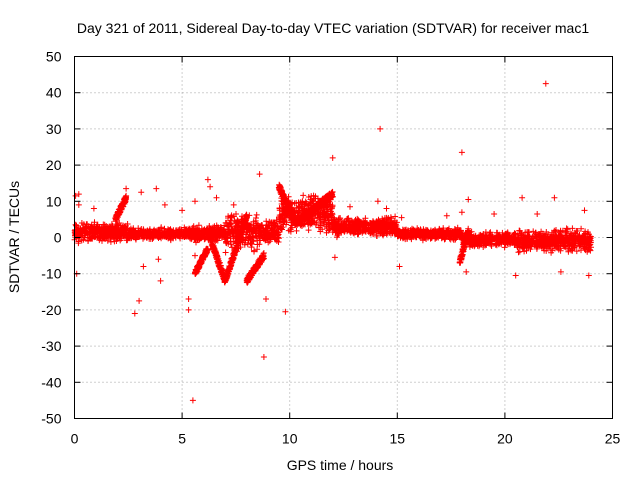  I want to click on y-tick-label: -40, so click(51, 382).